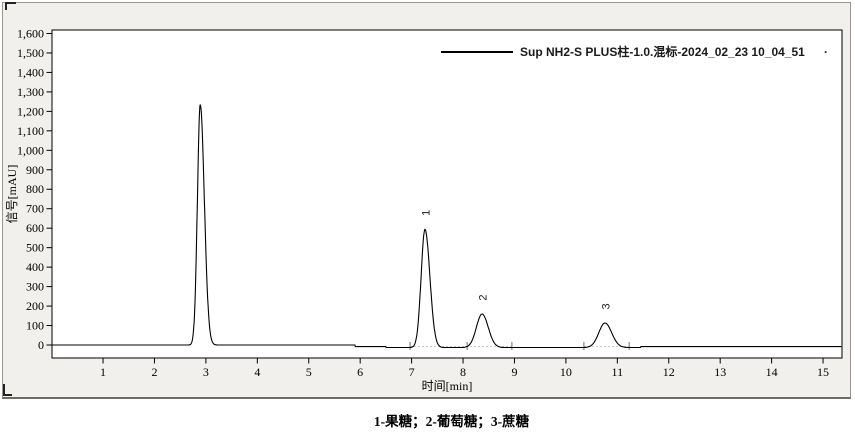 This screenshot has width=855, height=445. What do you see at coordinates (618, 372) in the screenshot?
I see `x-tick-label: 11` at bounding box center [618, 372].